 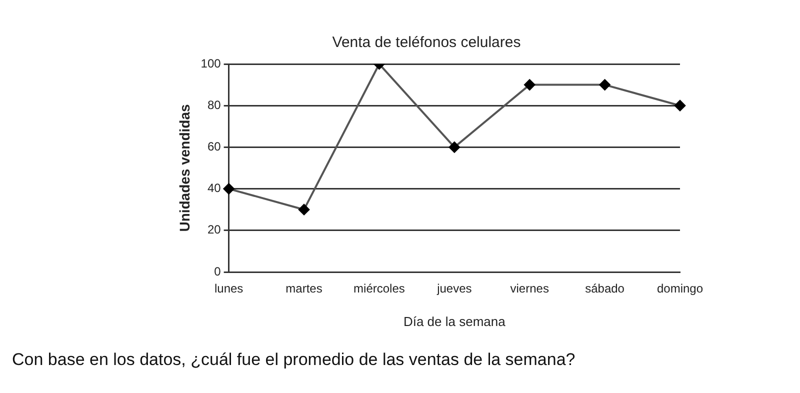 What do you see at coordinates (454, 321) in the screenshot?
I see `x-axis-title: Día de la semana` at bounding box center [454, 321].